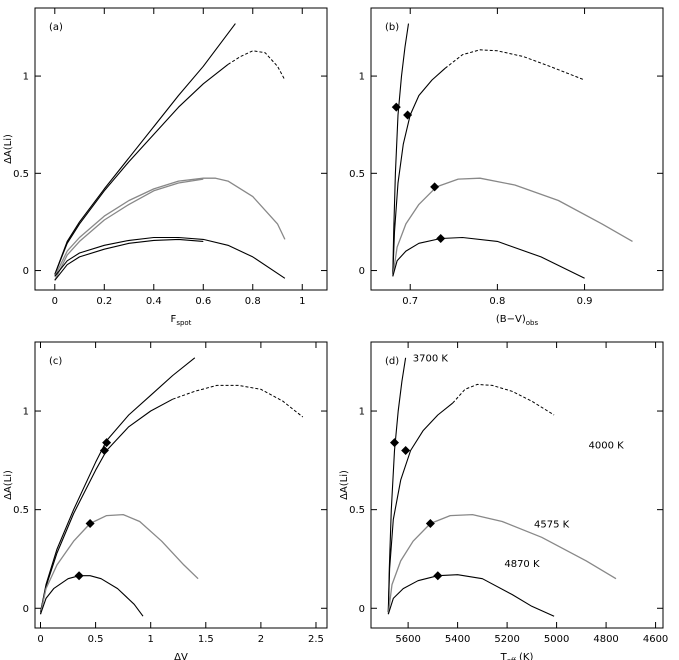 The height and width of the screenshot is (660, 679). What do you see at coordinates (410, 301) in the screenshot?
I see `x-tick-label: 0.7` at bounding box center [410, 301].